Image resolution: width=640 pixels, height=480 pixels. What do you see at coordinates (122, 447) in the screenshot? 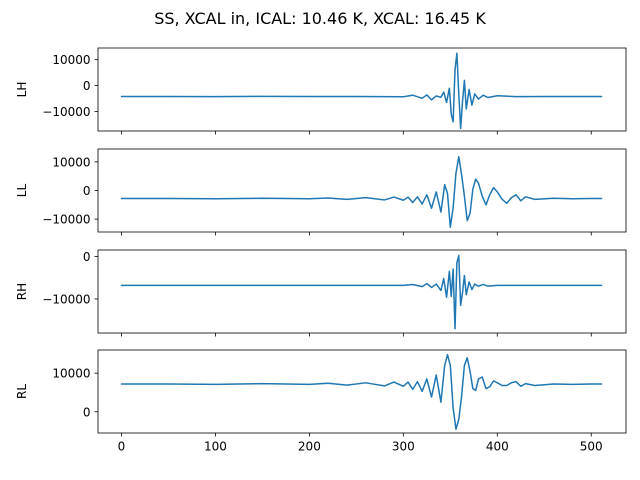
I see `x-tick-label: 0` at bounding box center [122, 447].